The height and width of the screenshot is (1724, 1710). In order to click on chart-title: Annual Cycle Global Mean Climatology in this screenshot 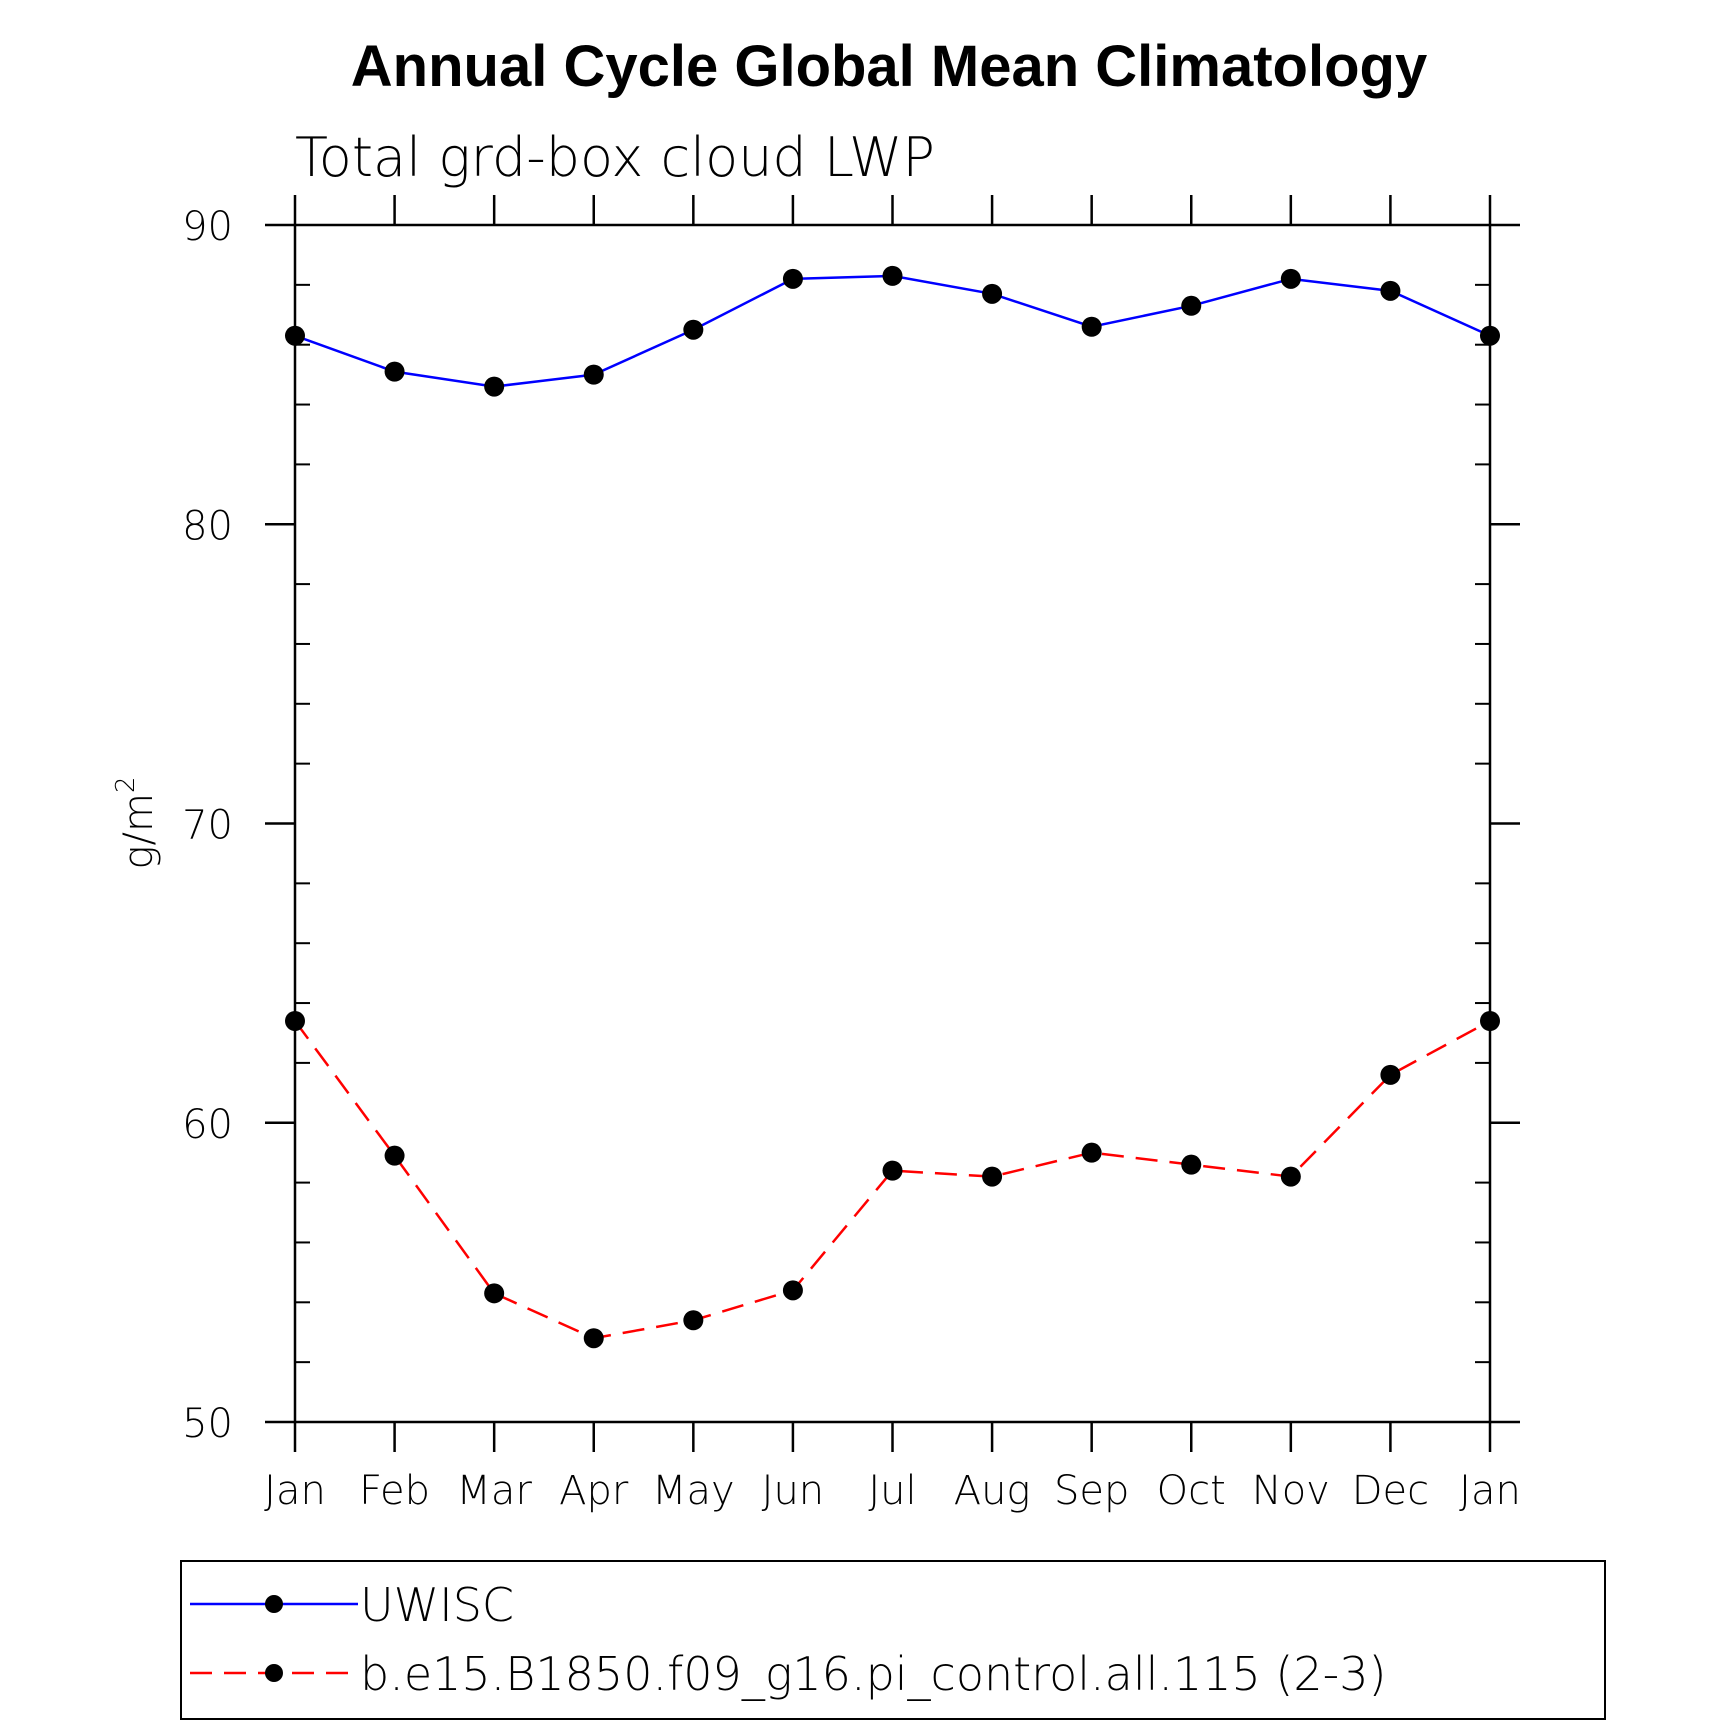, I will do `click(889, 66)`.